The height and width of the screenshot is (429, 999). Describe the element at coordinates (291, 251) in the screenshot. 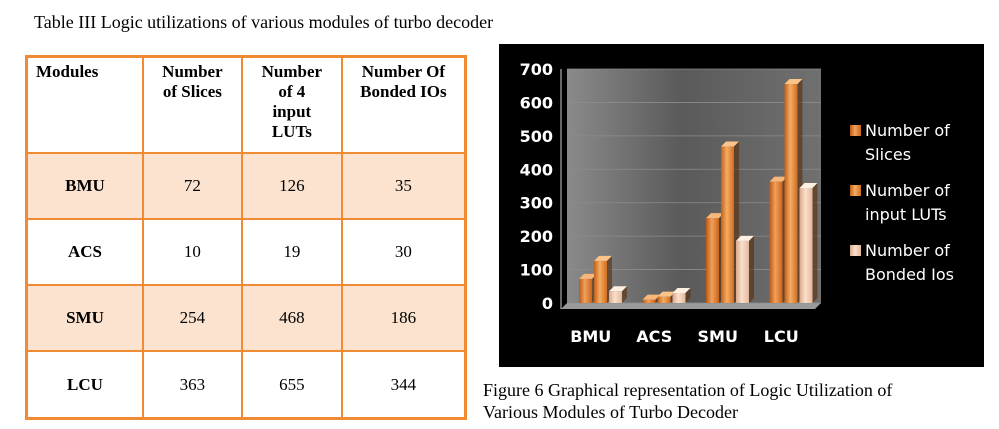

I see `cell-luts: 19` at that location.